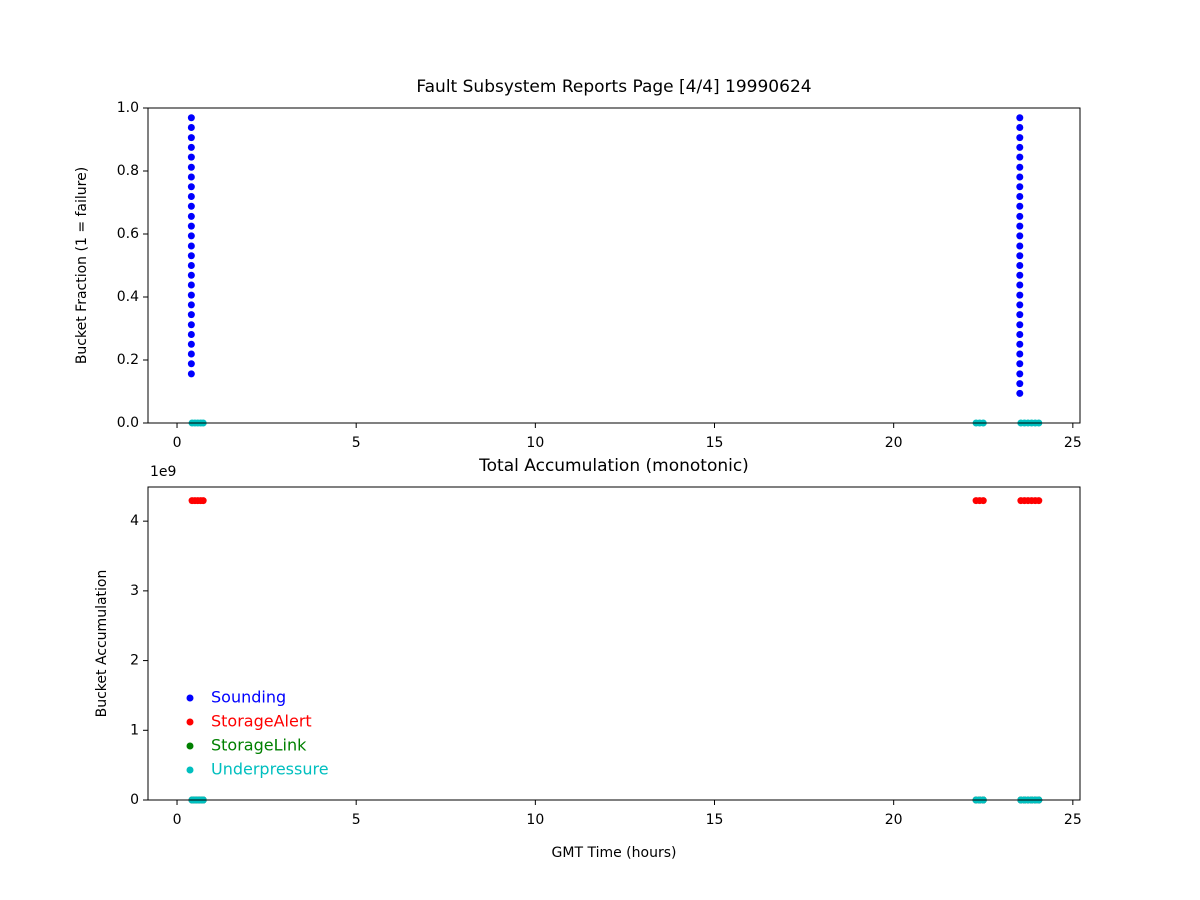 The image size is (1200, 900). I want to click on y-tick-label: 0.2, so click(128, 360).